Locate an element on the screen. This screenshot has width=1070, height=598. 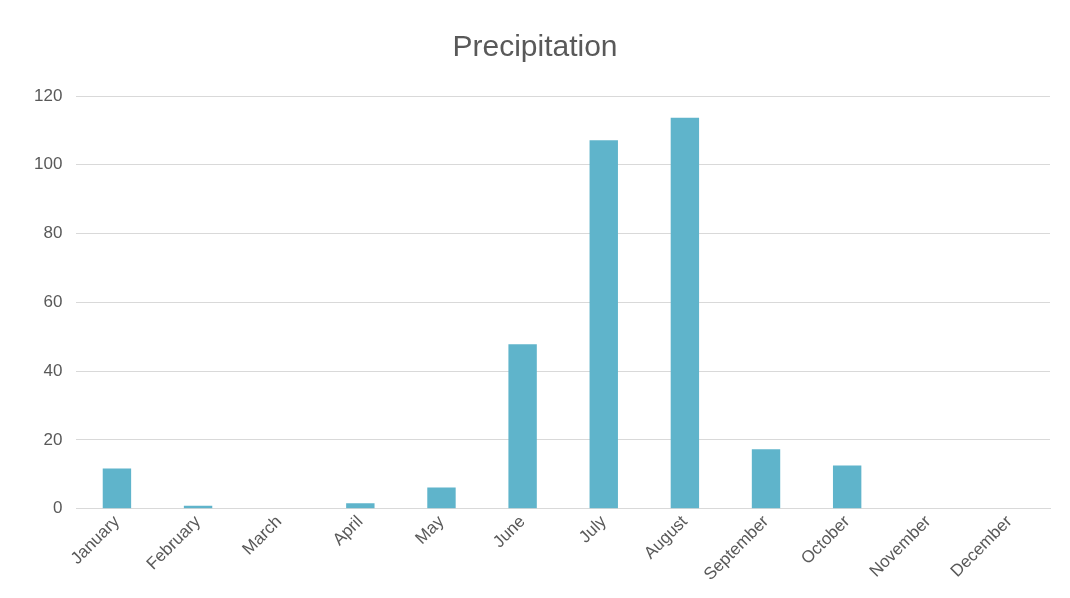
x-tick-label: July is located at coordinates (593, 529).